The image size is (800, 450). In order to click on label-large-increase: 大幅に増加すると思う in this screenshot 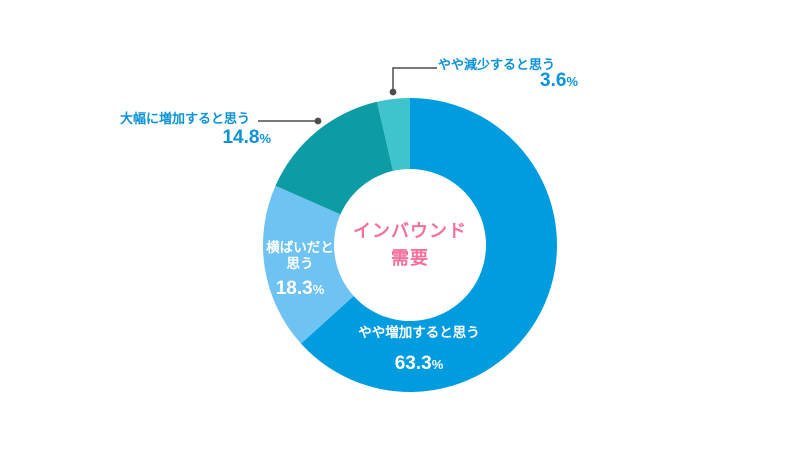, I will do `click(184, 118)`.